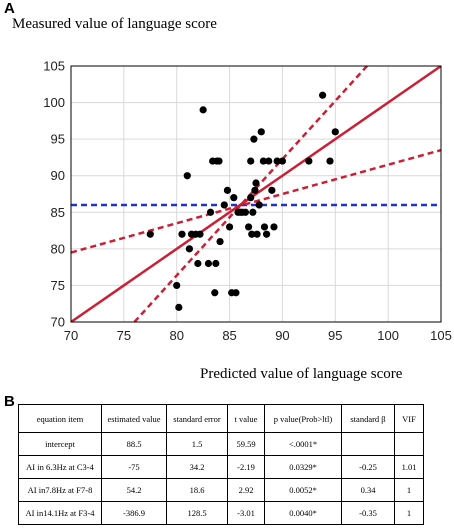  Describe the element at coordinates (258, 335) in the screenshot. I see `x-tick-labels: 70 75 80 85 90 95 100 105` at that location.